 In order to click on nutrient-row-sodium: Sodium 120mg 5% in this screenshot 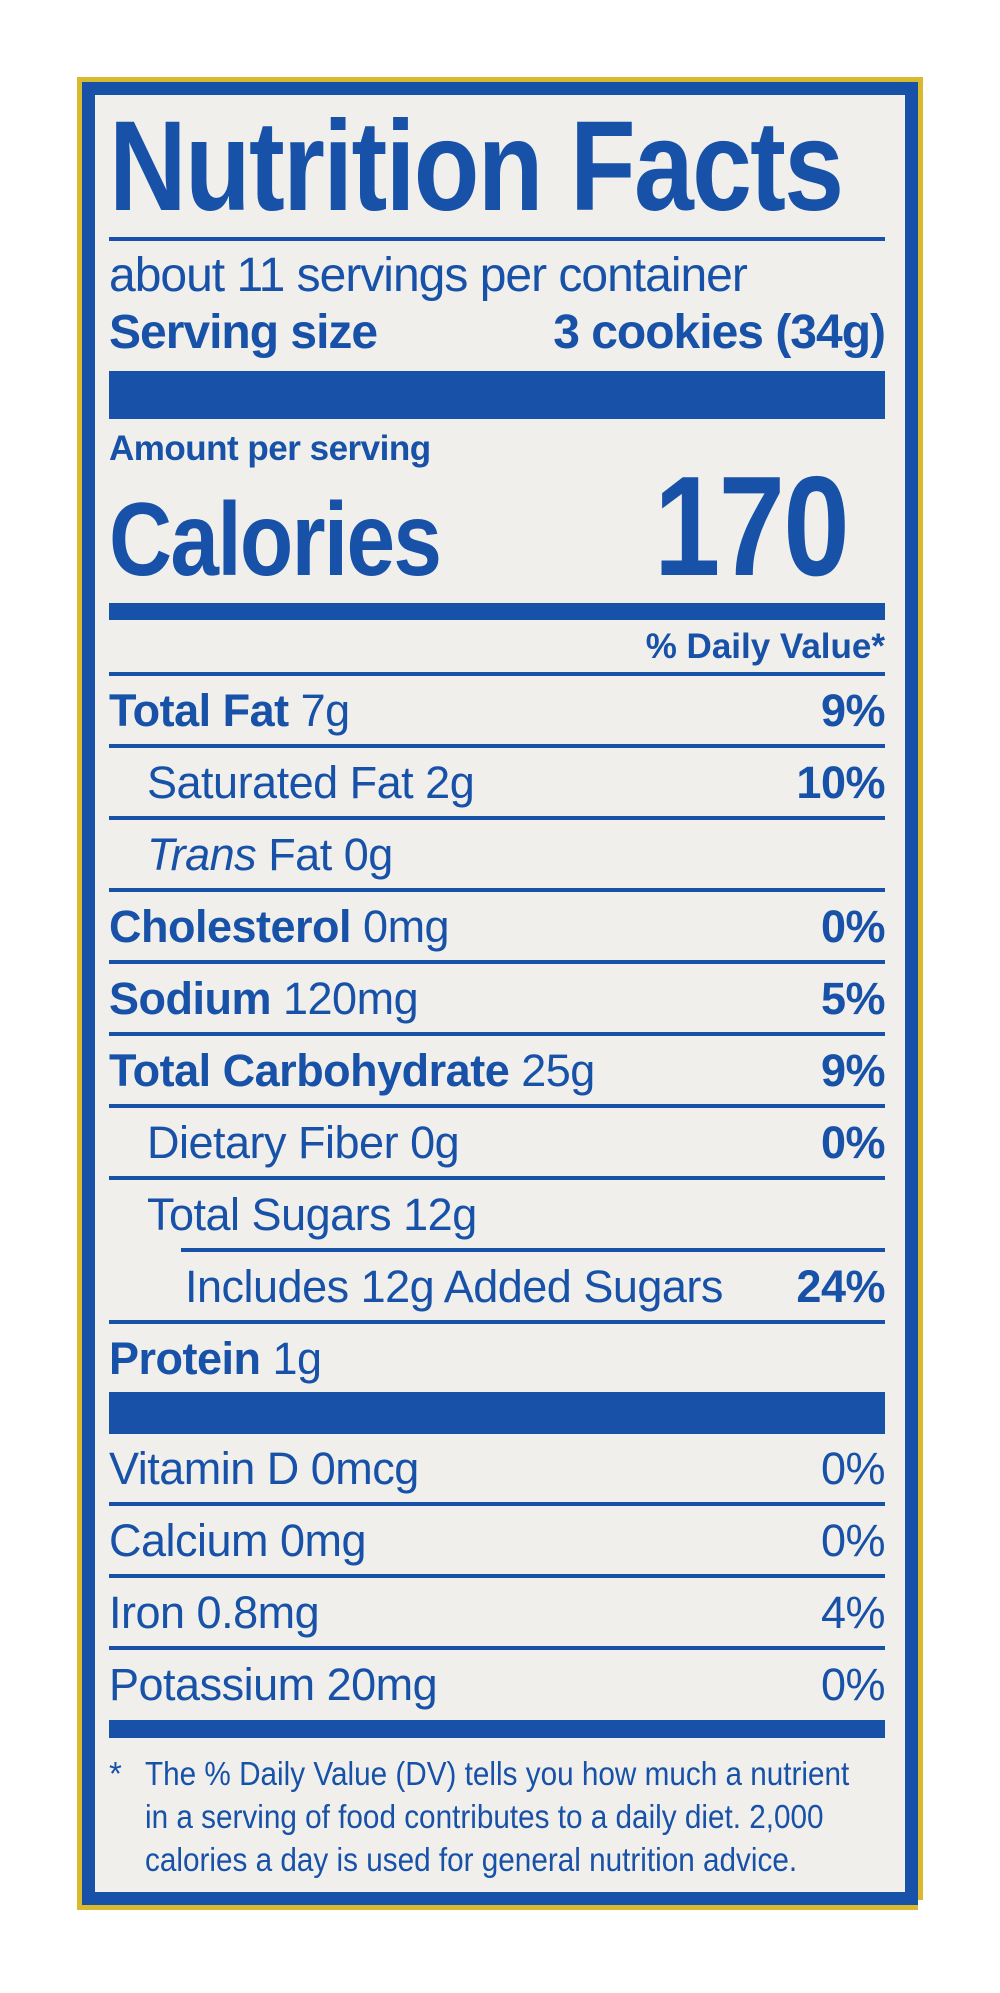, I will do `click(497, 998)`.